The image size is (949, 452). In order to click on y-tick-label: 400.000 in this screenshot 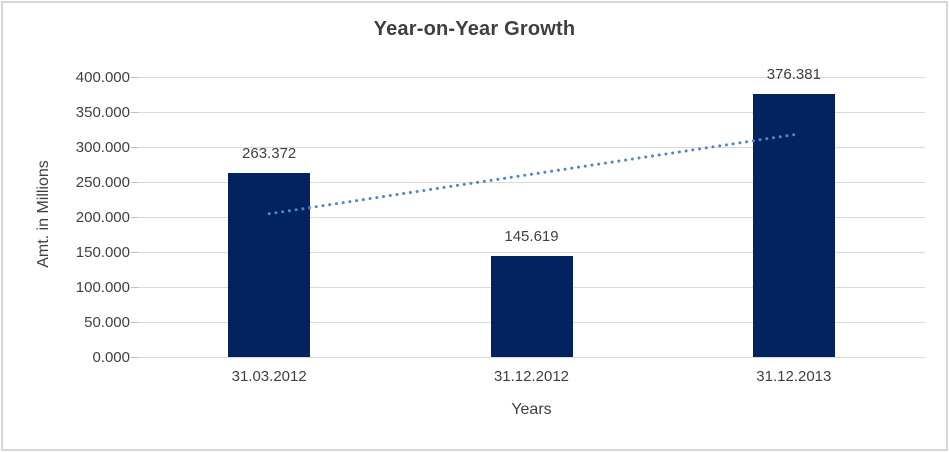, I will do `click(102, 77)`.